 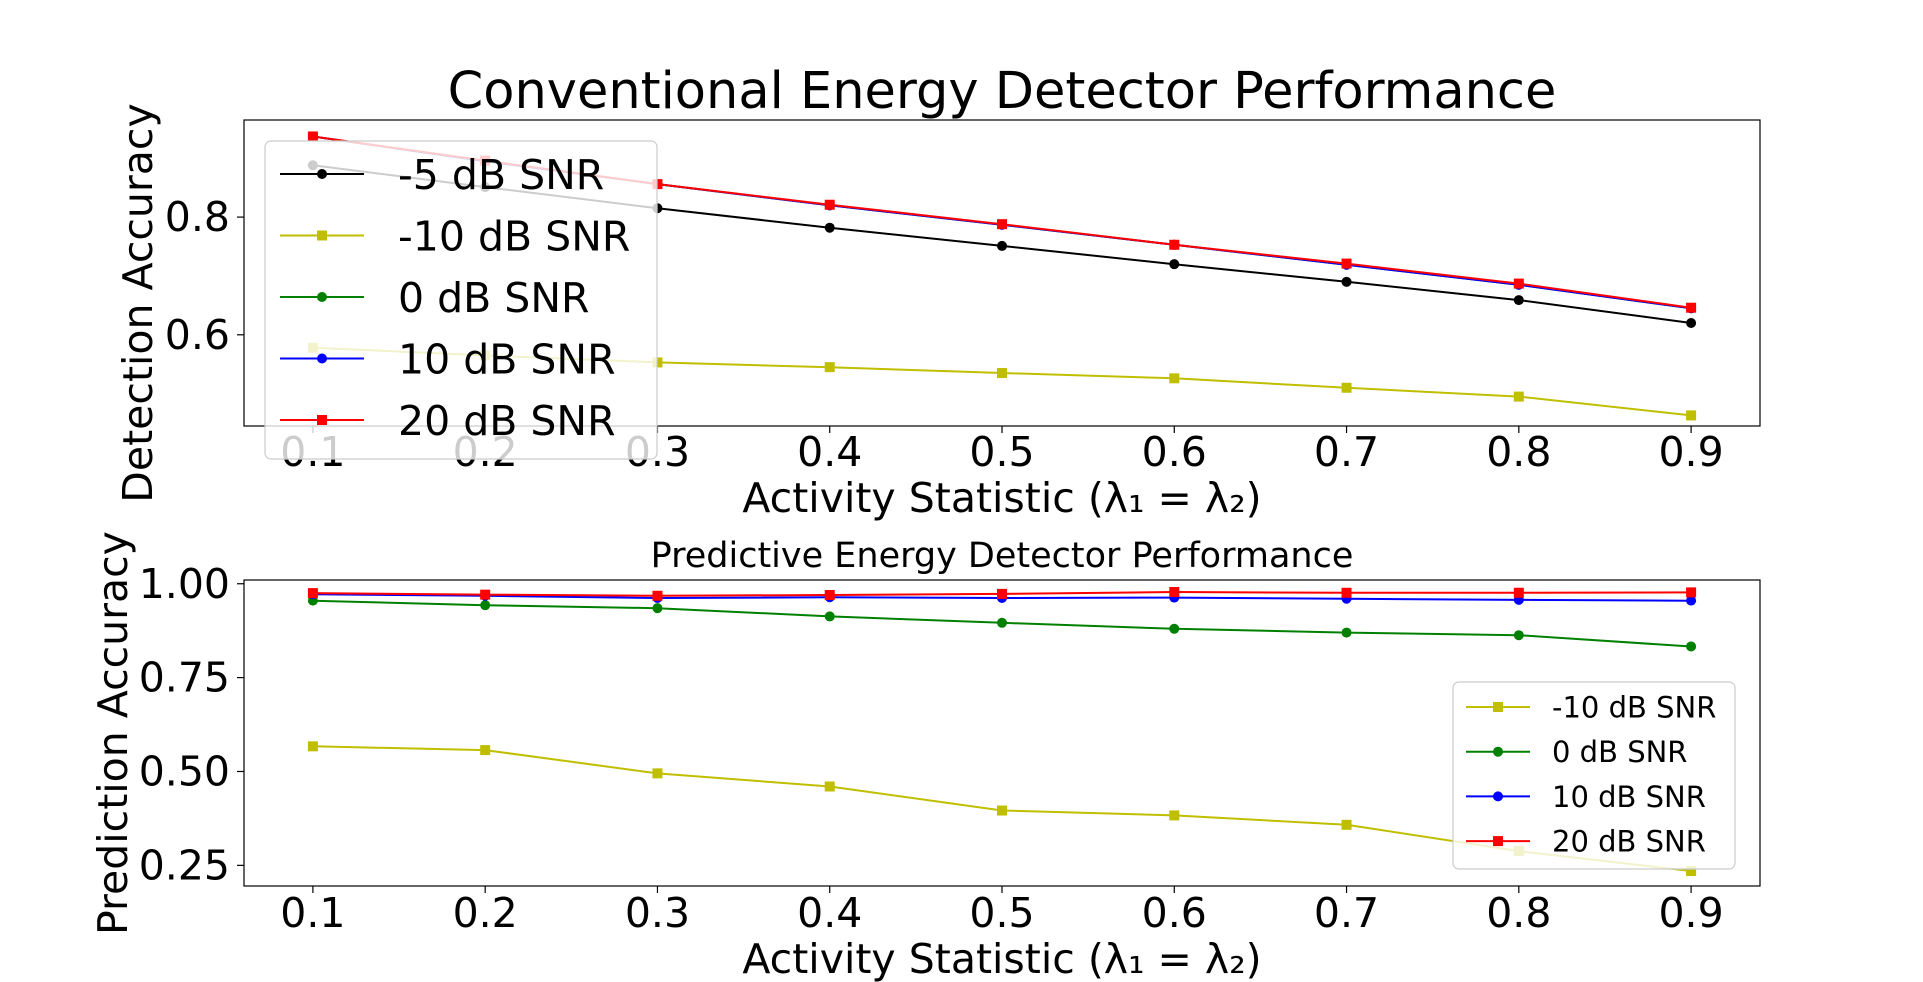 I want to click on detection-chart-legend-entry: 10 dB SNR, so click(x=448, y=359).